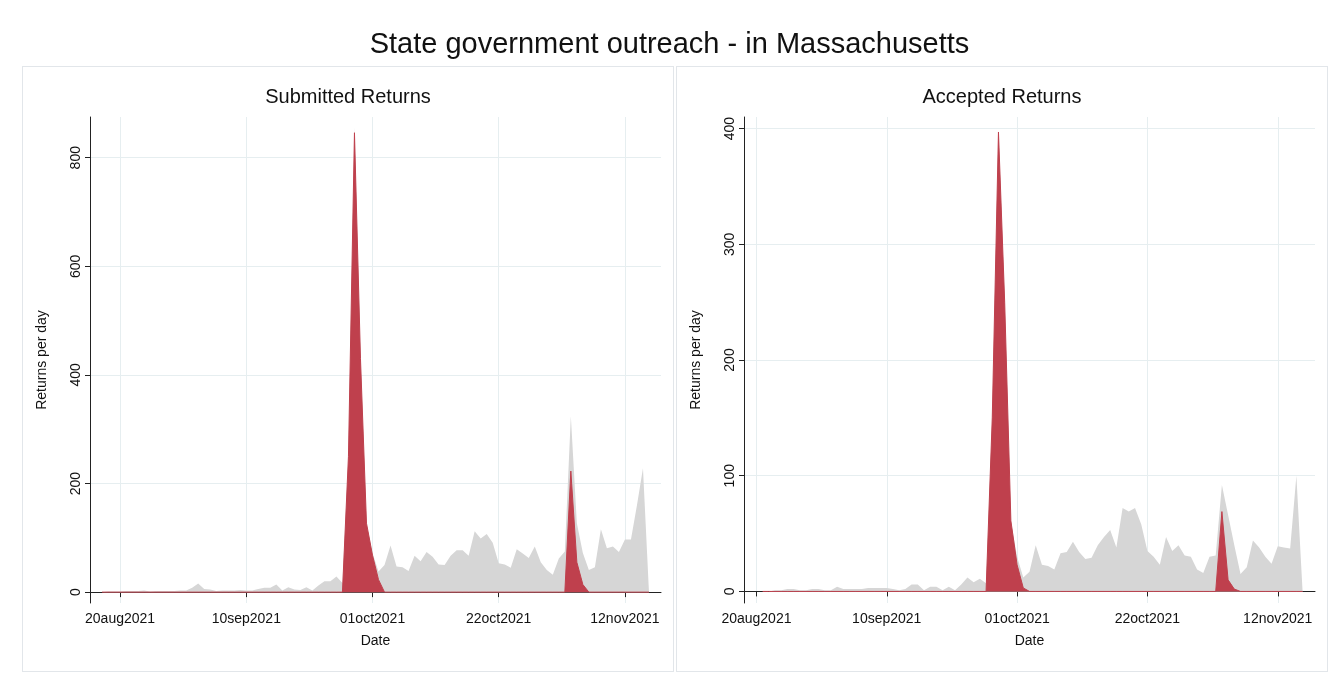  I want to click on chart-subtitle: Submitted Returns, so click(348, 96).